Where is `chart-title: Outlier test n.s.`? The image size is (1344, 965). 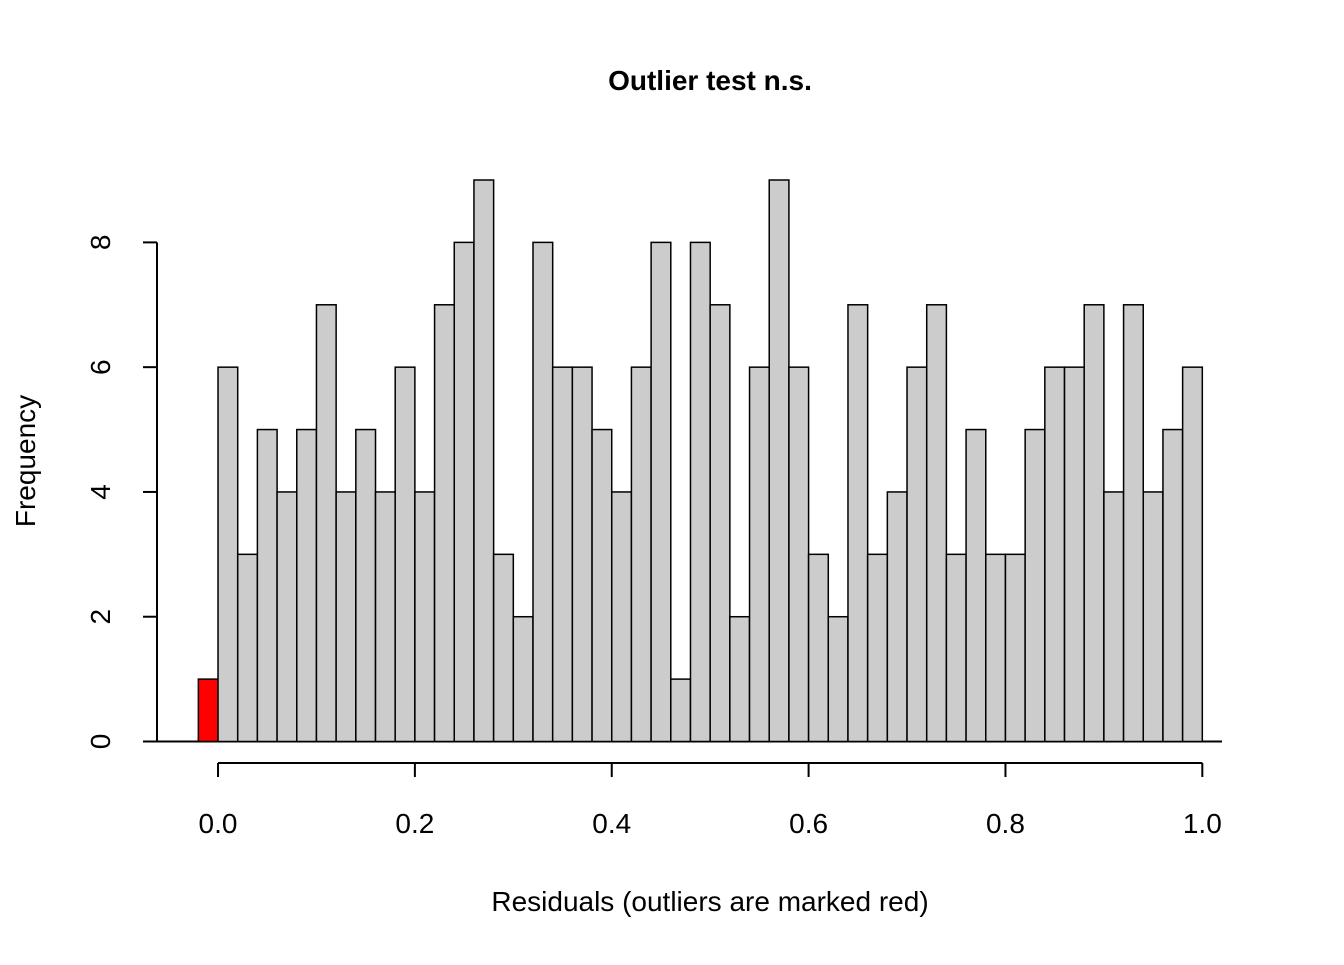
chart-title: Outlier test n.s. is located at coordinates (710, 80).